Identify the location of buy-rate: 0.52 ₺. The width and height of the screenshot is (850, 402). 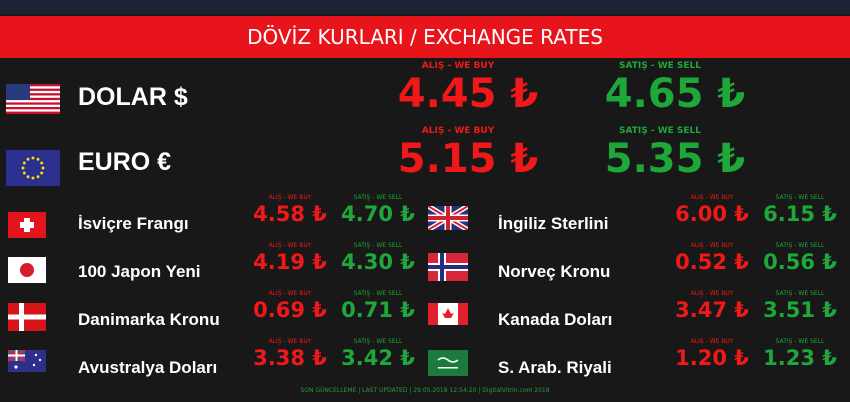
(712, 262).